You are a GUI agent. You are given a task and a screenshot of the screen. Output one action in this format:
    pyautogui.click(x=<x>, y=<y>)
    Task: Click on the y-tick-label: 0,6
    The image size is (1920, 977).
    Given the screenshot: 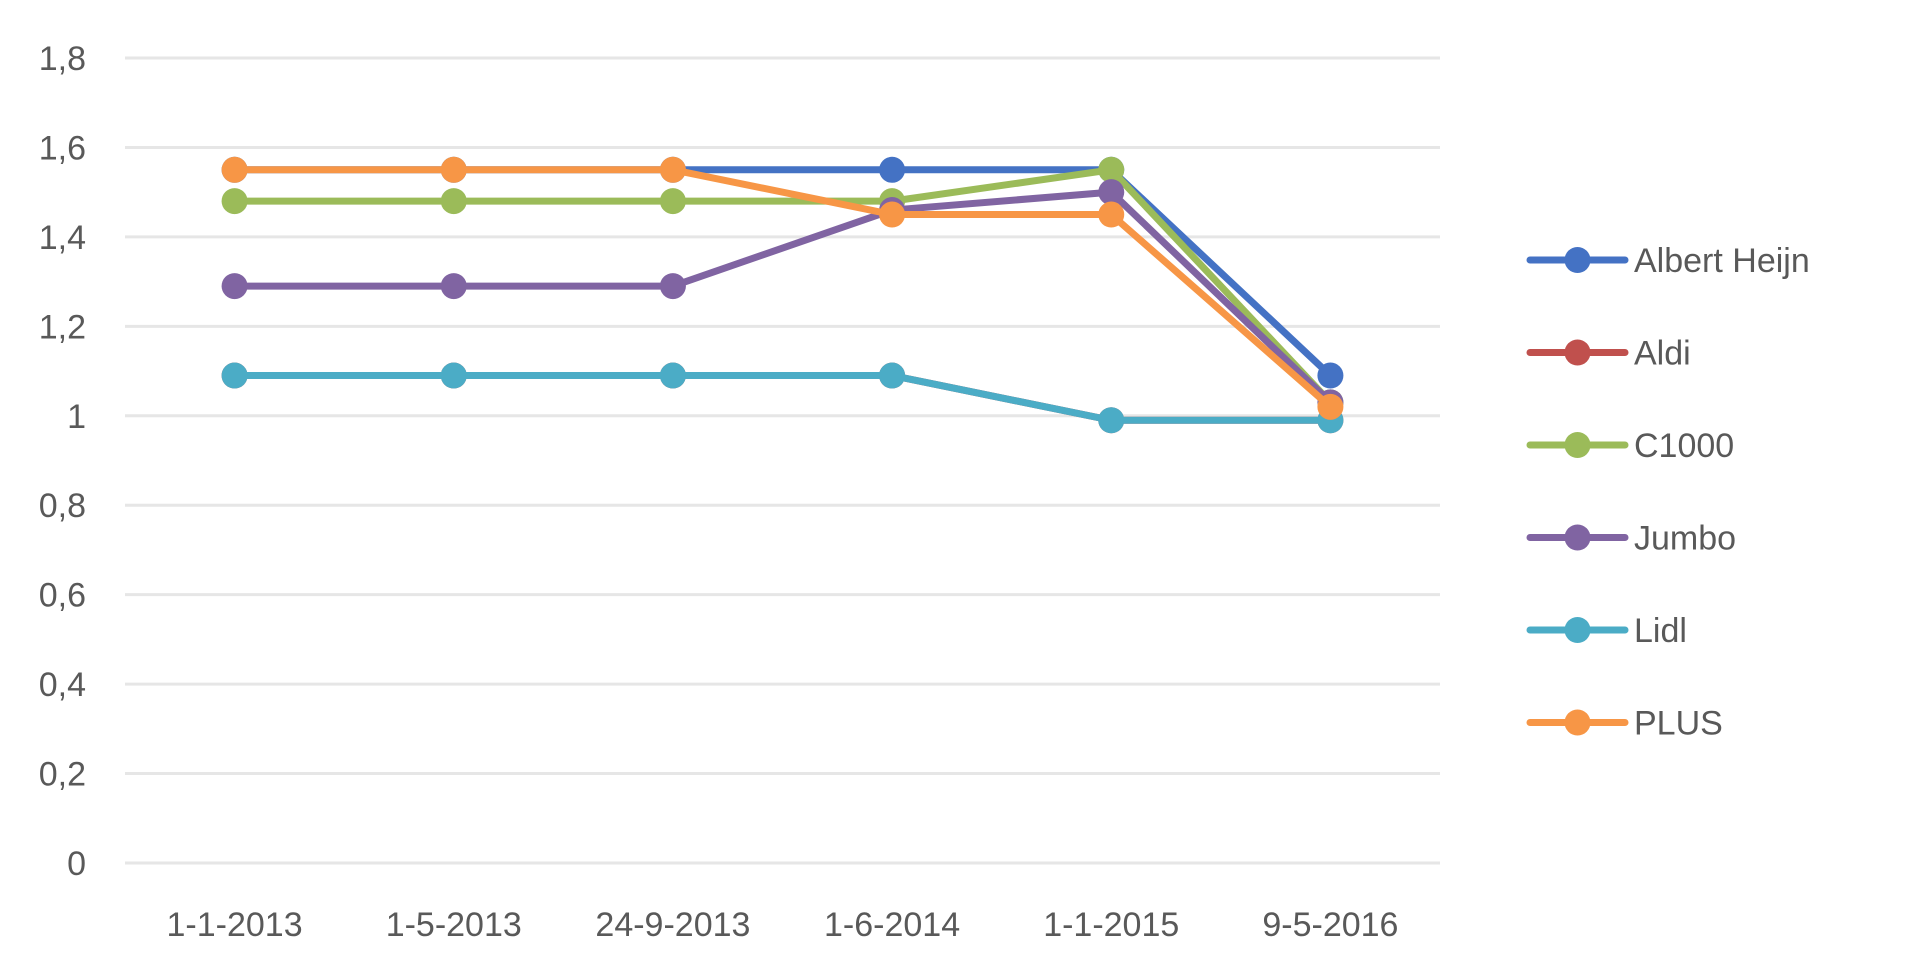 What is the action you would take?
    pyautogui.click(x=62, y=596)
    